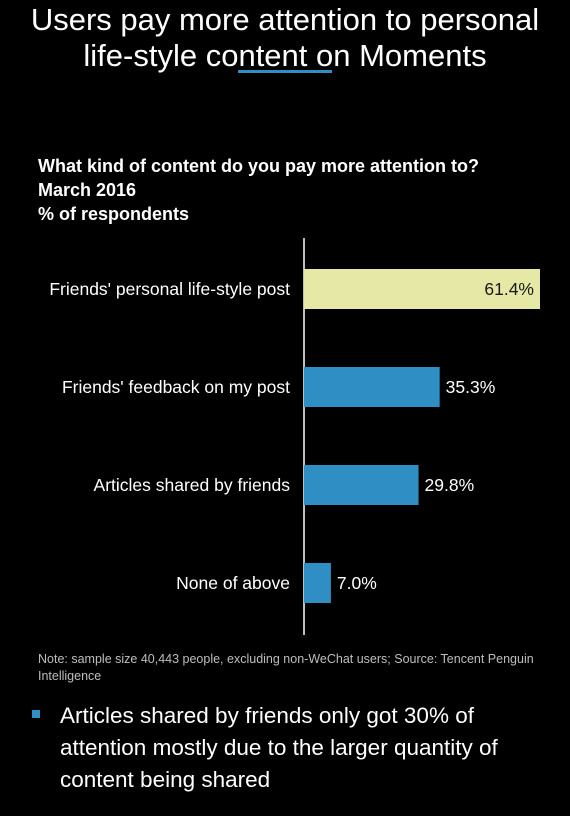 The width and height of the screenshot is (570, 816). Describe the element at coordinates (450, 485) in the screenshot. I see `value-label-2: 29.8%` at that location.